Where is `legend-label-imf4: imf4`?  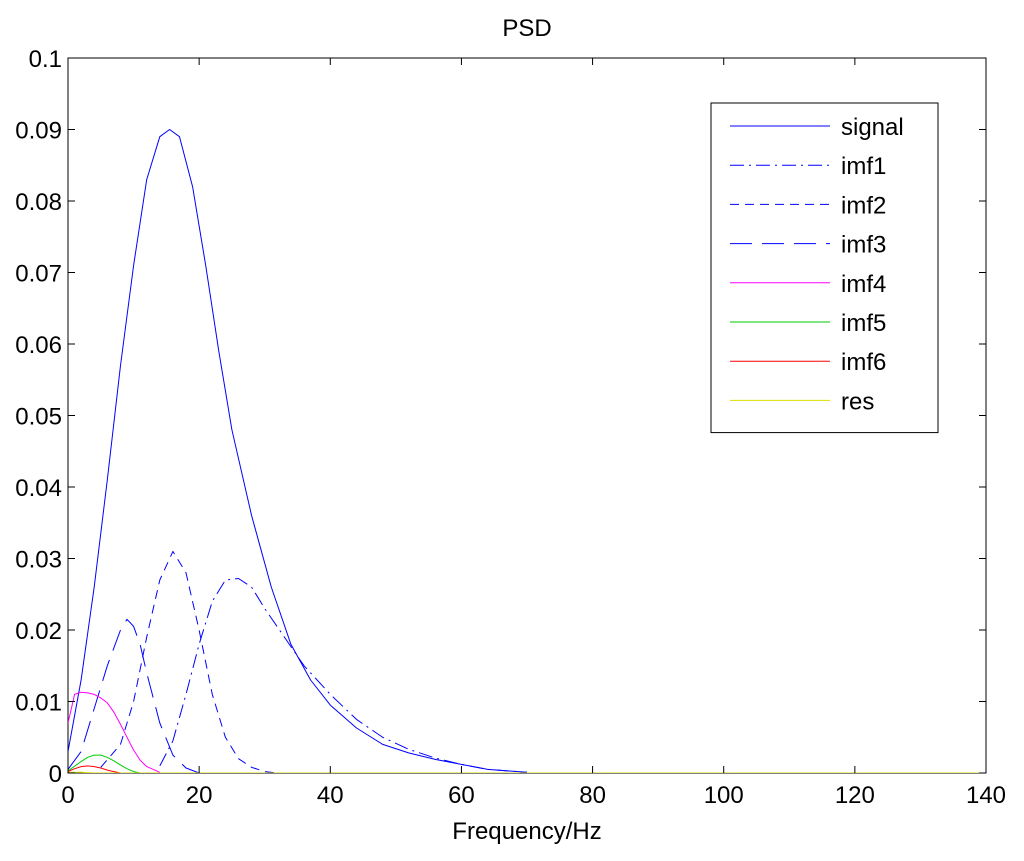
legend-label-imf4: imf4 is located at coordinates (863, 284).